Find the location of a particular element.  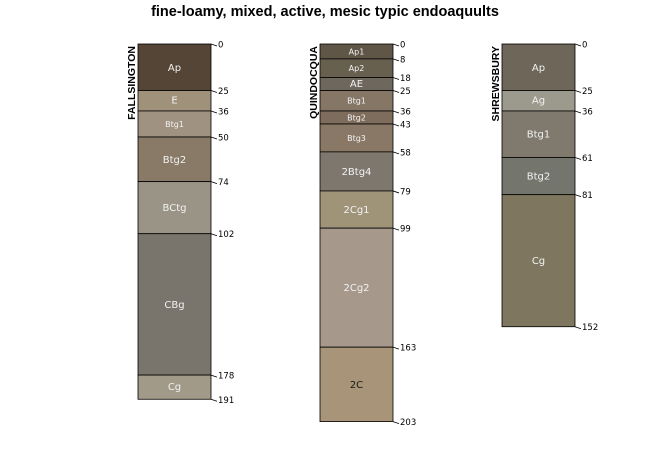

depth-label: 58 is located at coordinates (405, 153).